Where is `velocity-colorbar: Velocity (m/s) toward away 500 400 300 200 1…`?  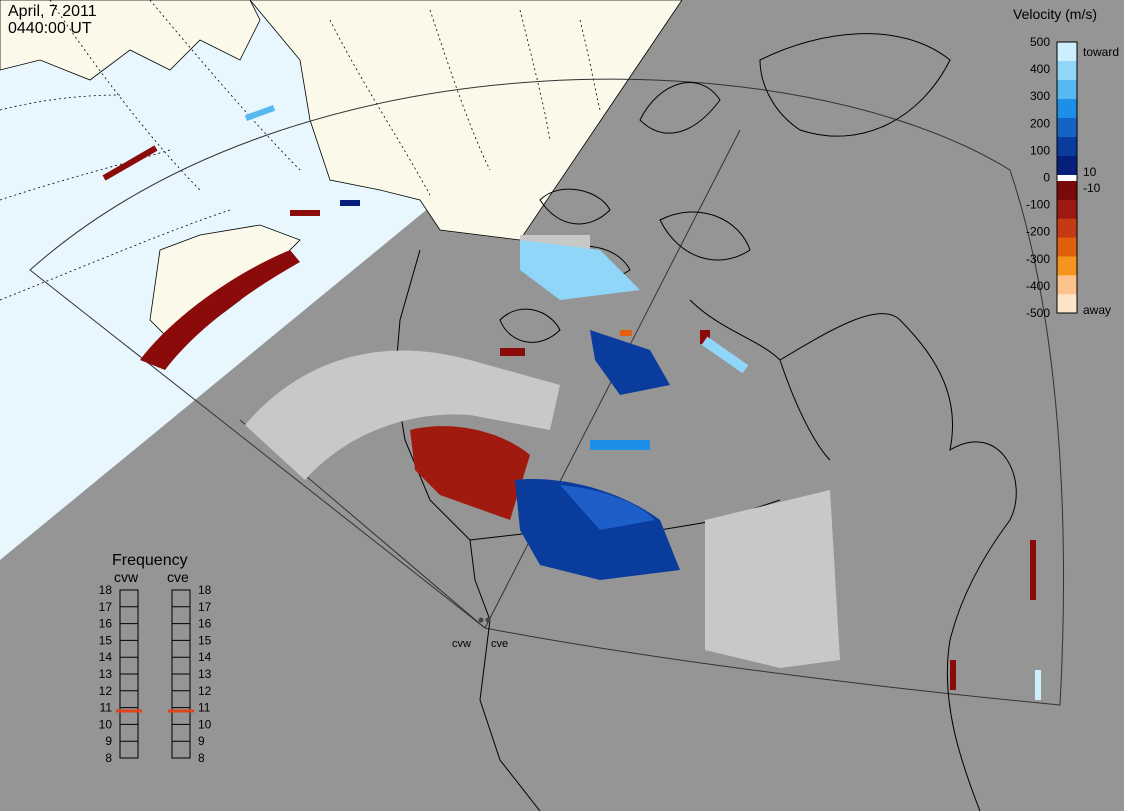
velocity-colorbar: Velocity (m/s) toward away 500 400 300 200 1… is located at coordinates (1066, 163).